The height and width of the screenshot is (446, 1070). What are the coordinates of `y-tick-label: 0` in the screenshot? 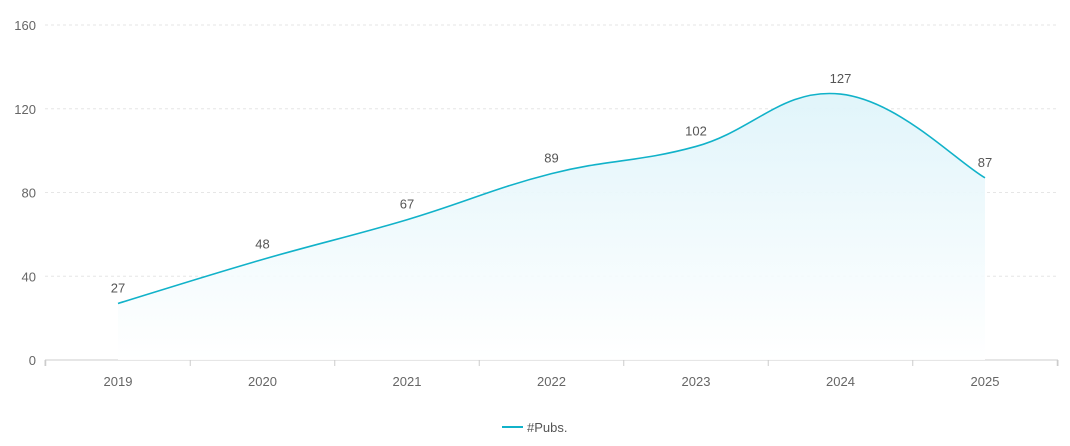 It's located at (32, 360).